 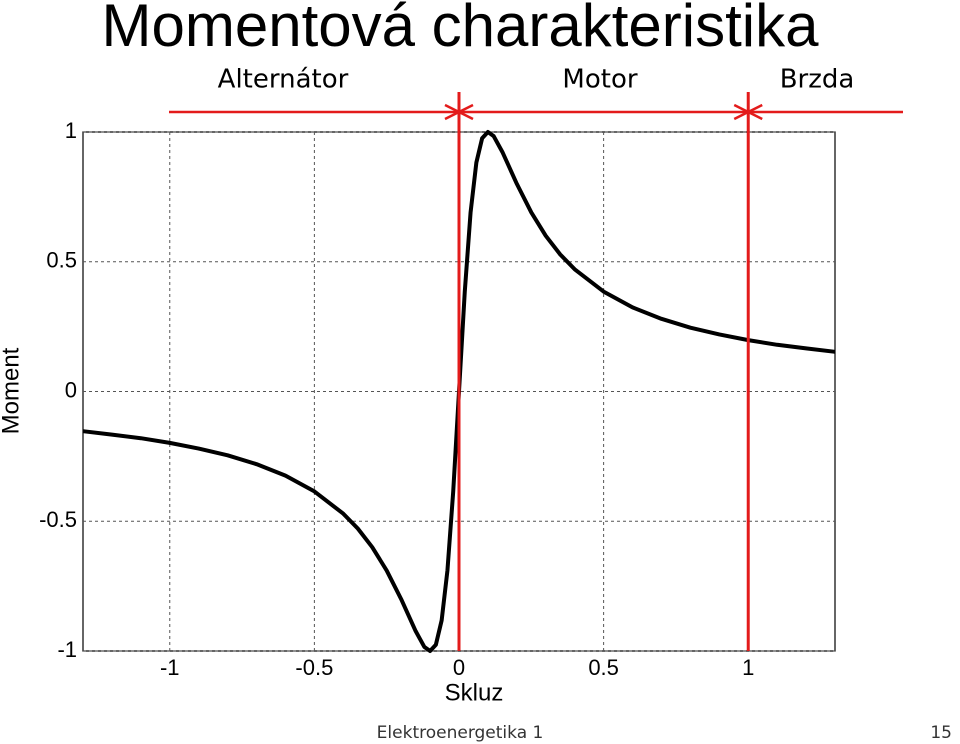 I want to click on y-axis-label: Moment, so click(x=12, y=390).